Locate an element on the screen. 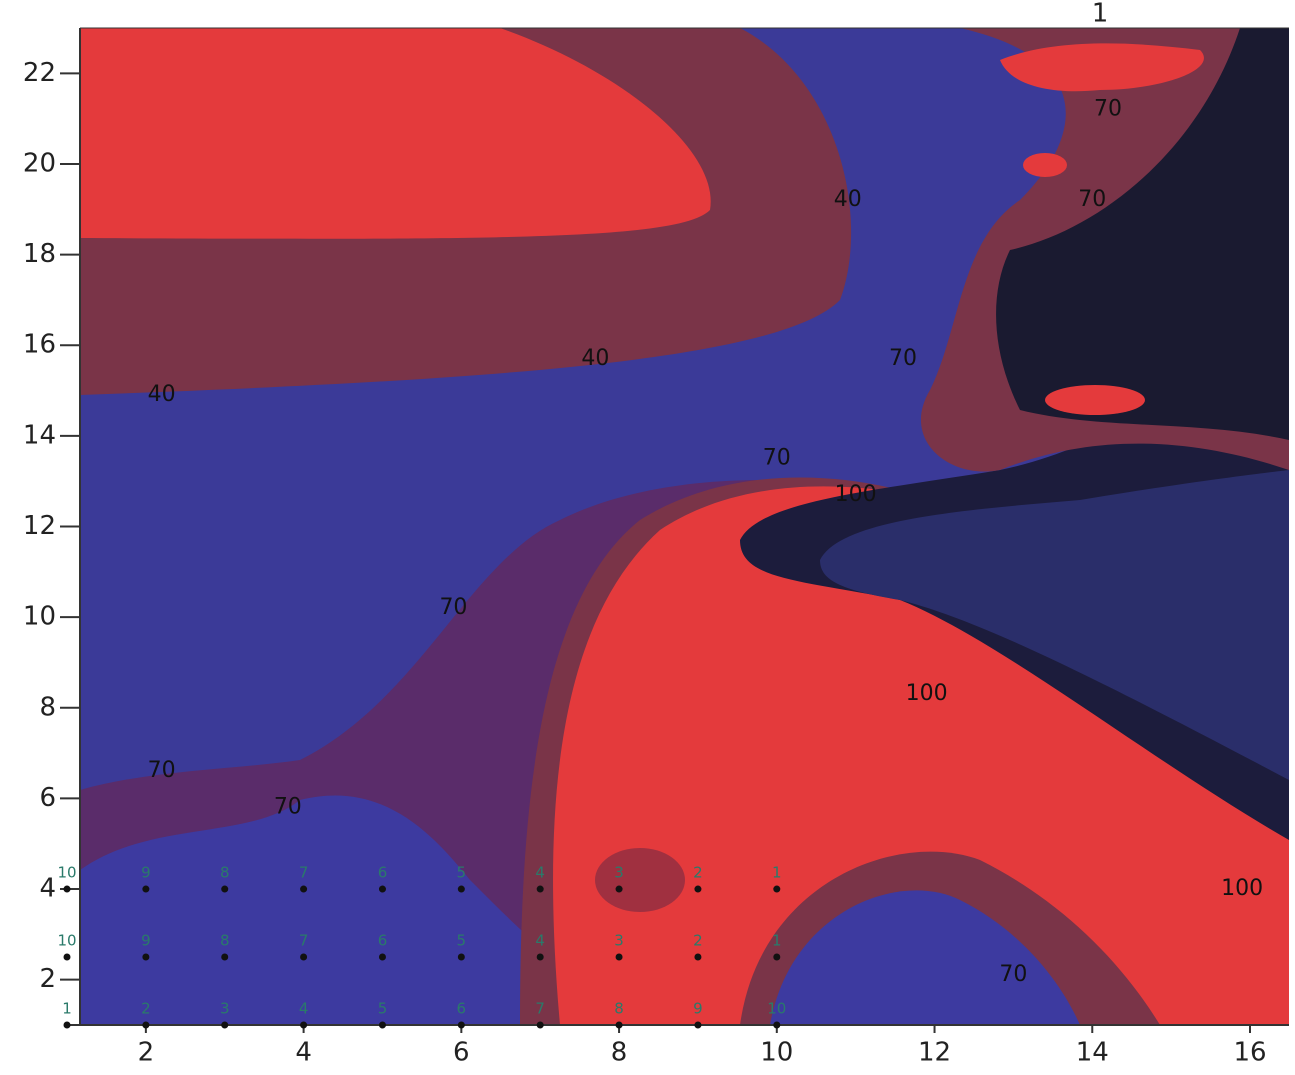  y-tick-label: 16 is located at coordinates (39, 345).